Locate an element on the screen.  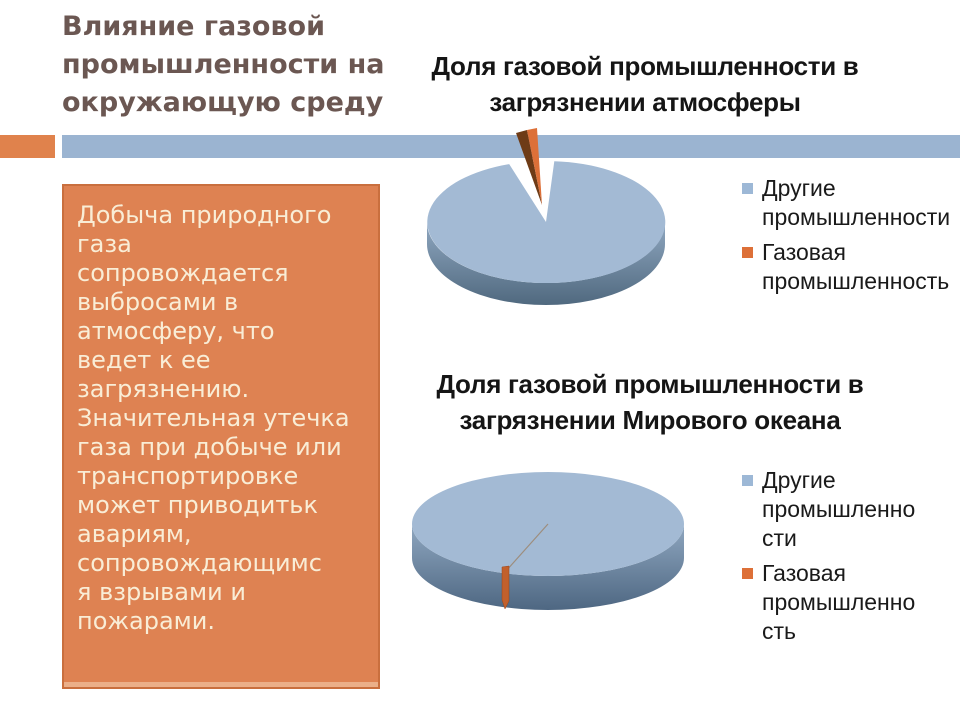
legend-label-others: Другие промышленности is located at coordinates (856, 202).